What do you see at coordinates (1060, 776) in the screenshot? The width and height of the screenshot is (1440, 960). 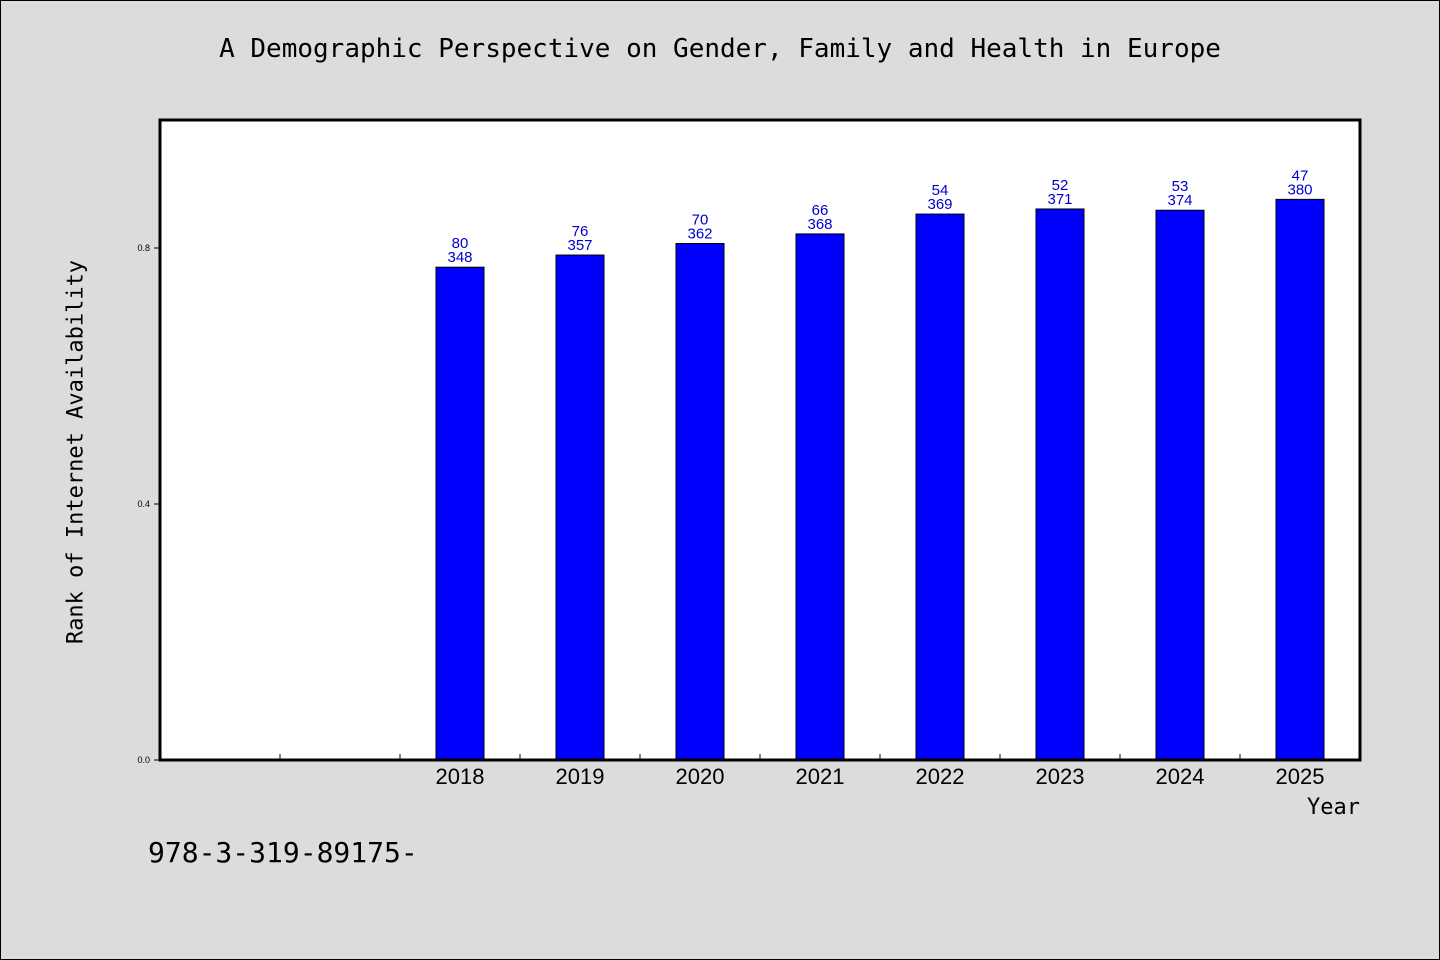 I see `x-tick-label: 2023` at bounding box center [1060, 776].